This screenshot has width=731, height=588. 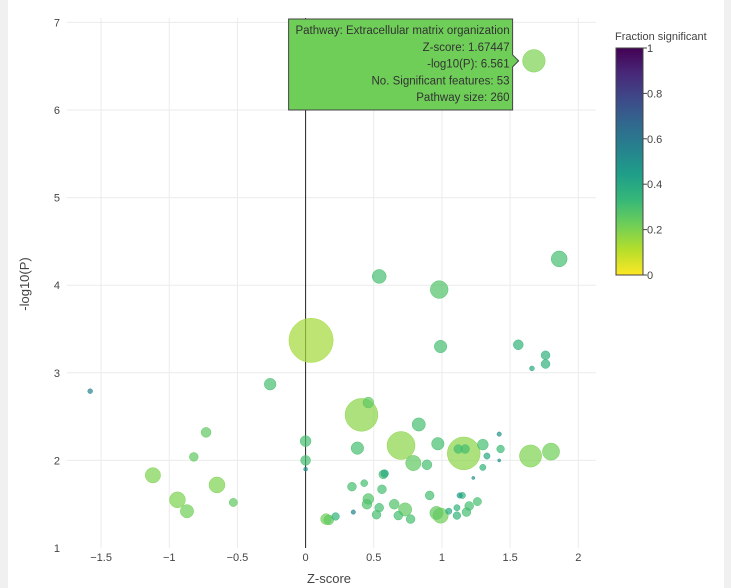 I want to click on y-axis-ticks: 1 2 3 4 5 6 7, so click(x=57, y=286).